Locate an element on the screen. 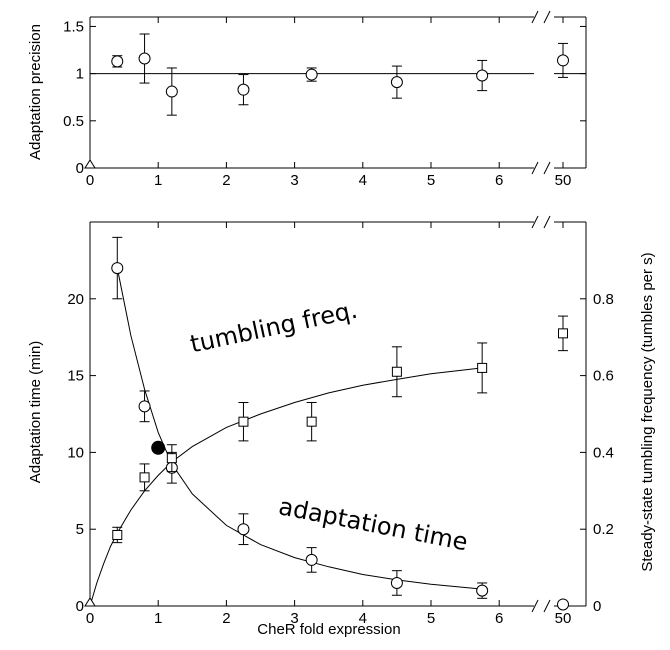  x-axis-title: CheR fold expression is located at coordinates (328, 629).